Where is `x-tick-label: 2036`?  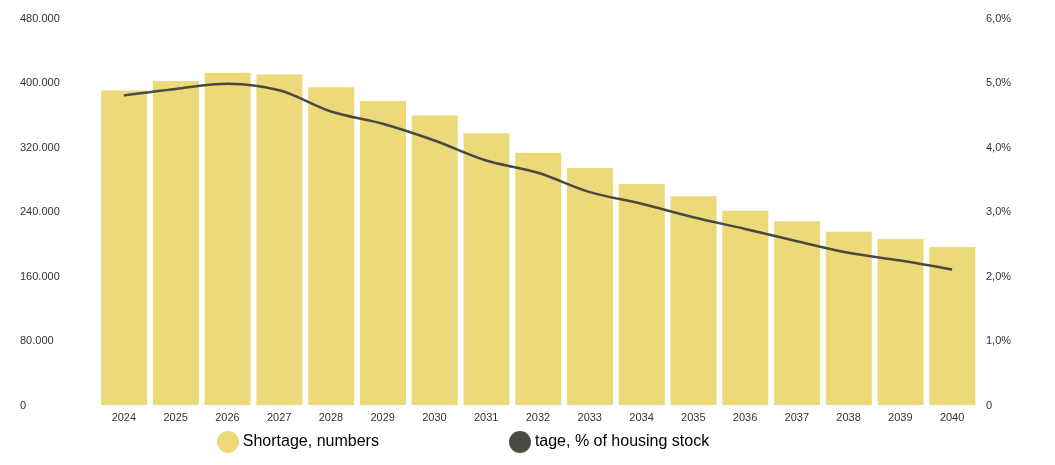 x-tick-label: 2036 is located at coordinates (745, 416).